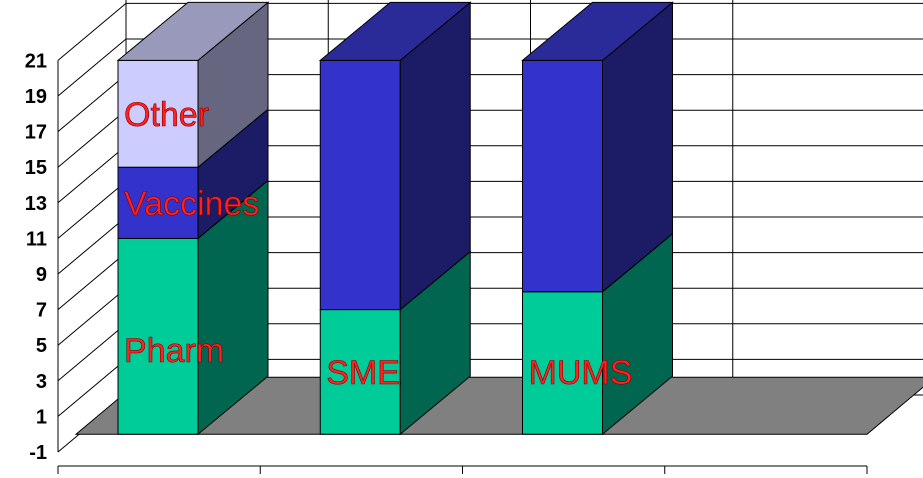 The image size is (923, 478). I want to click on y-tick-label: 3, so click(41, 382).